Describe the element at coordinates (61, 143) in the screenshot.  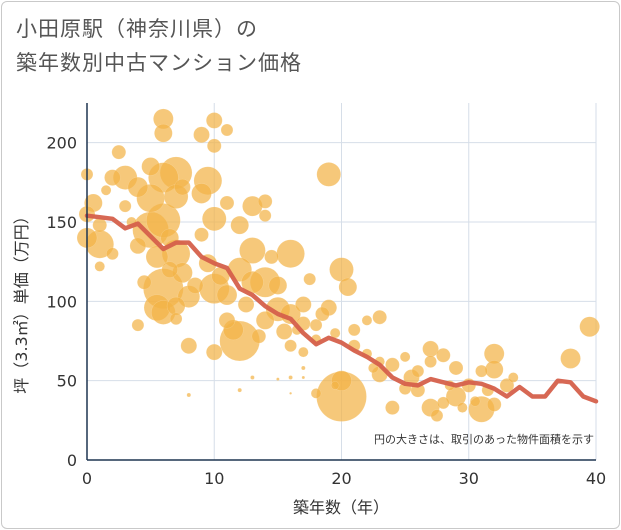
I see `y-tick-label: 200` at that location.